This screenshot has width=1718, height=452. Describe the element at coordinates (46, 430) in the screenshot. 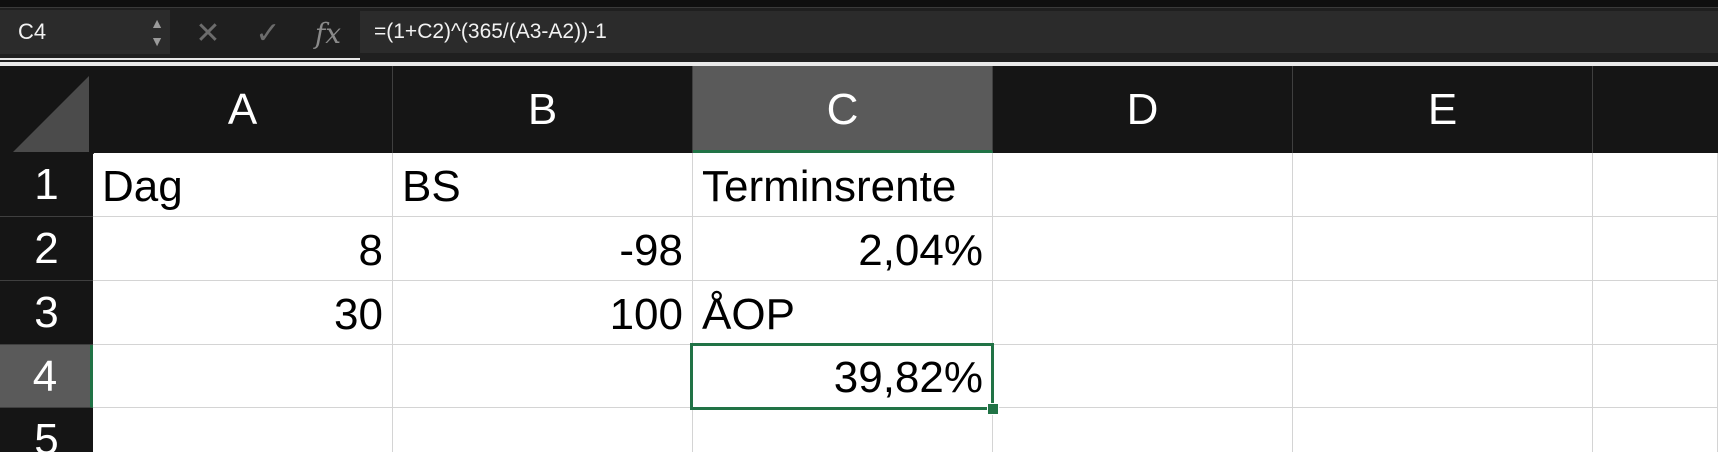

I see `row-header-5: 5` at that location.